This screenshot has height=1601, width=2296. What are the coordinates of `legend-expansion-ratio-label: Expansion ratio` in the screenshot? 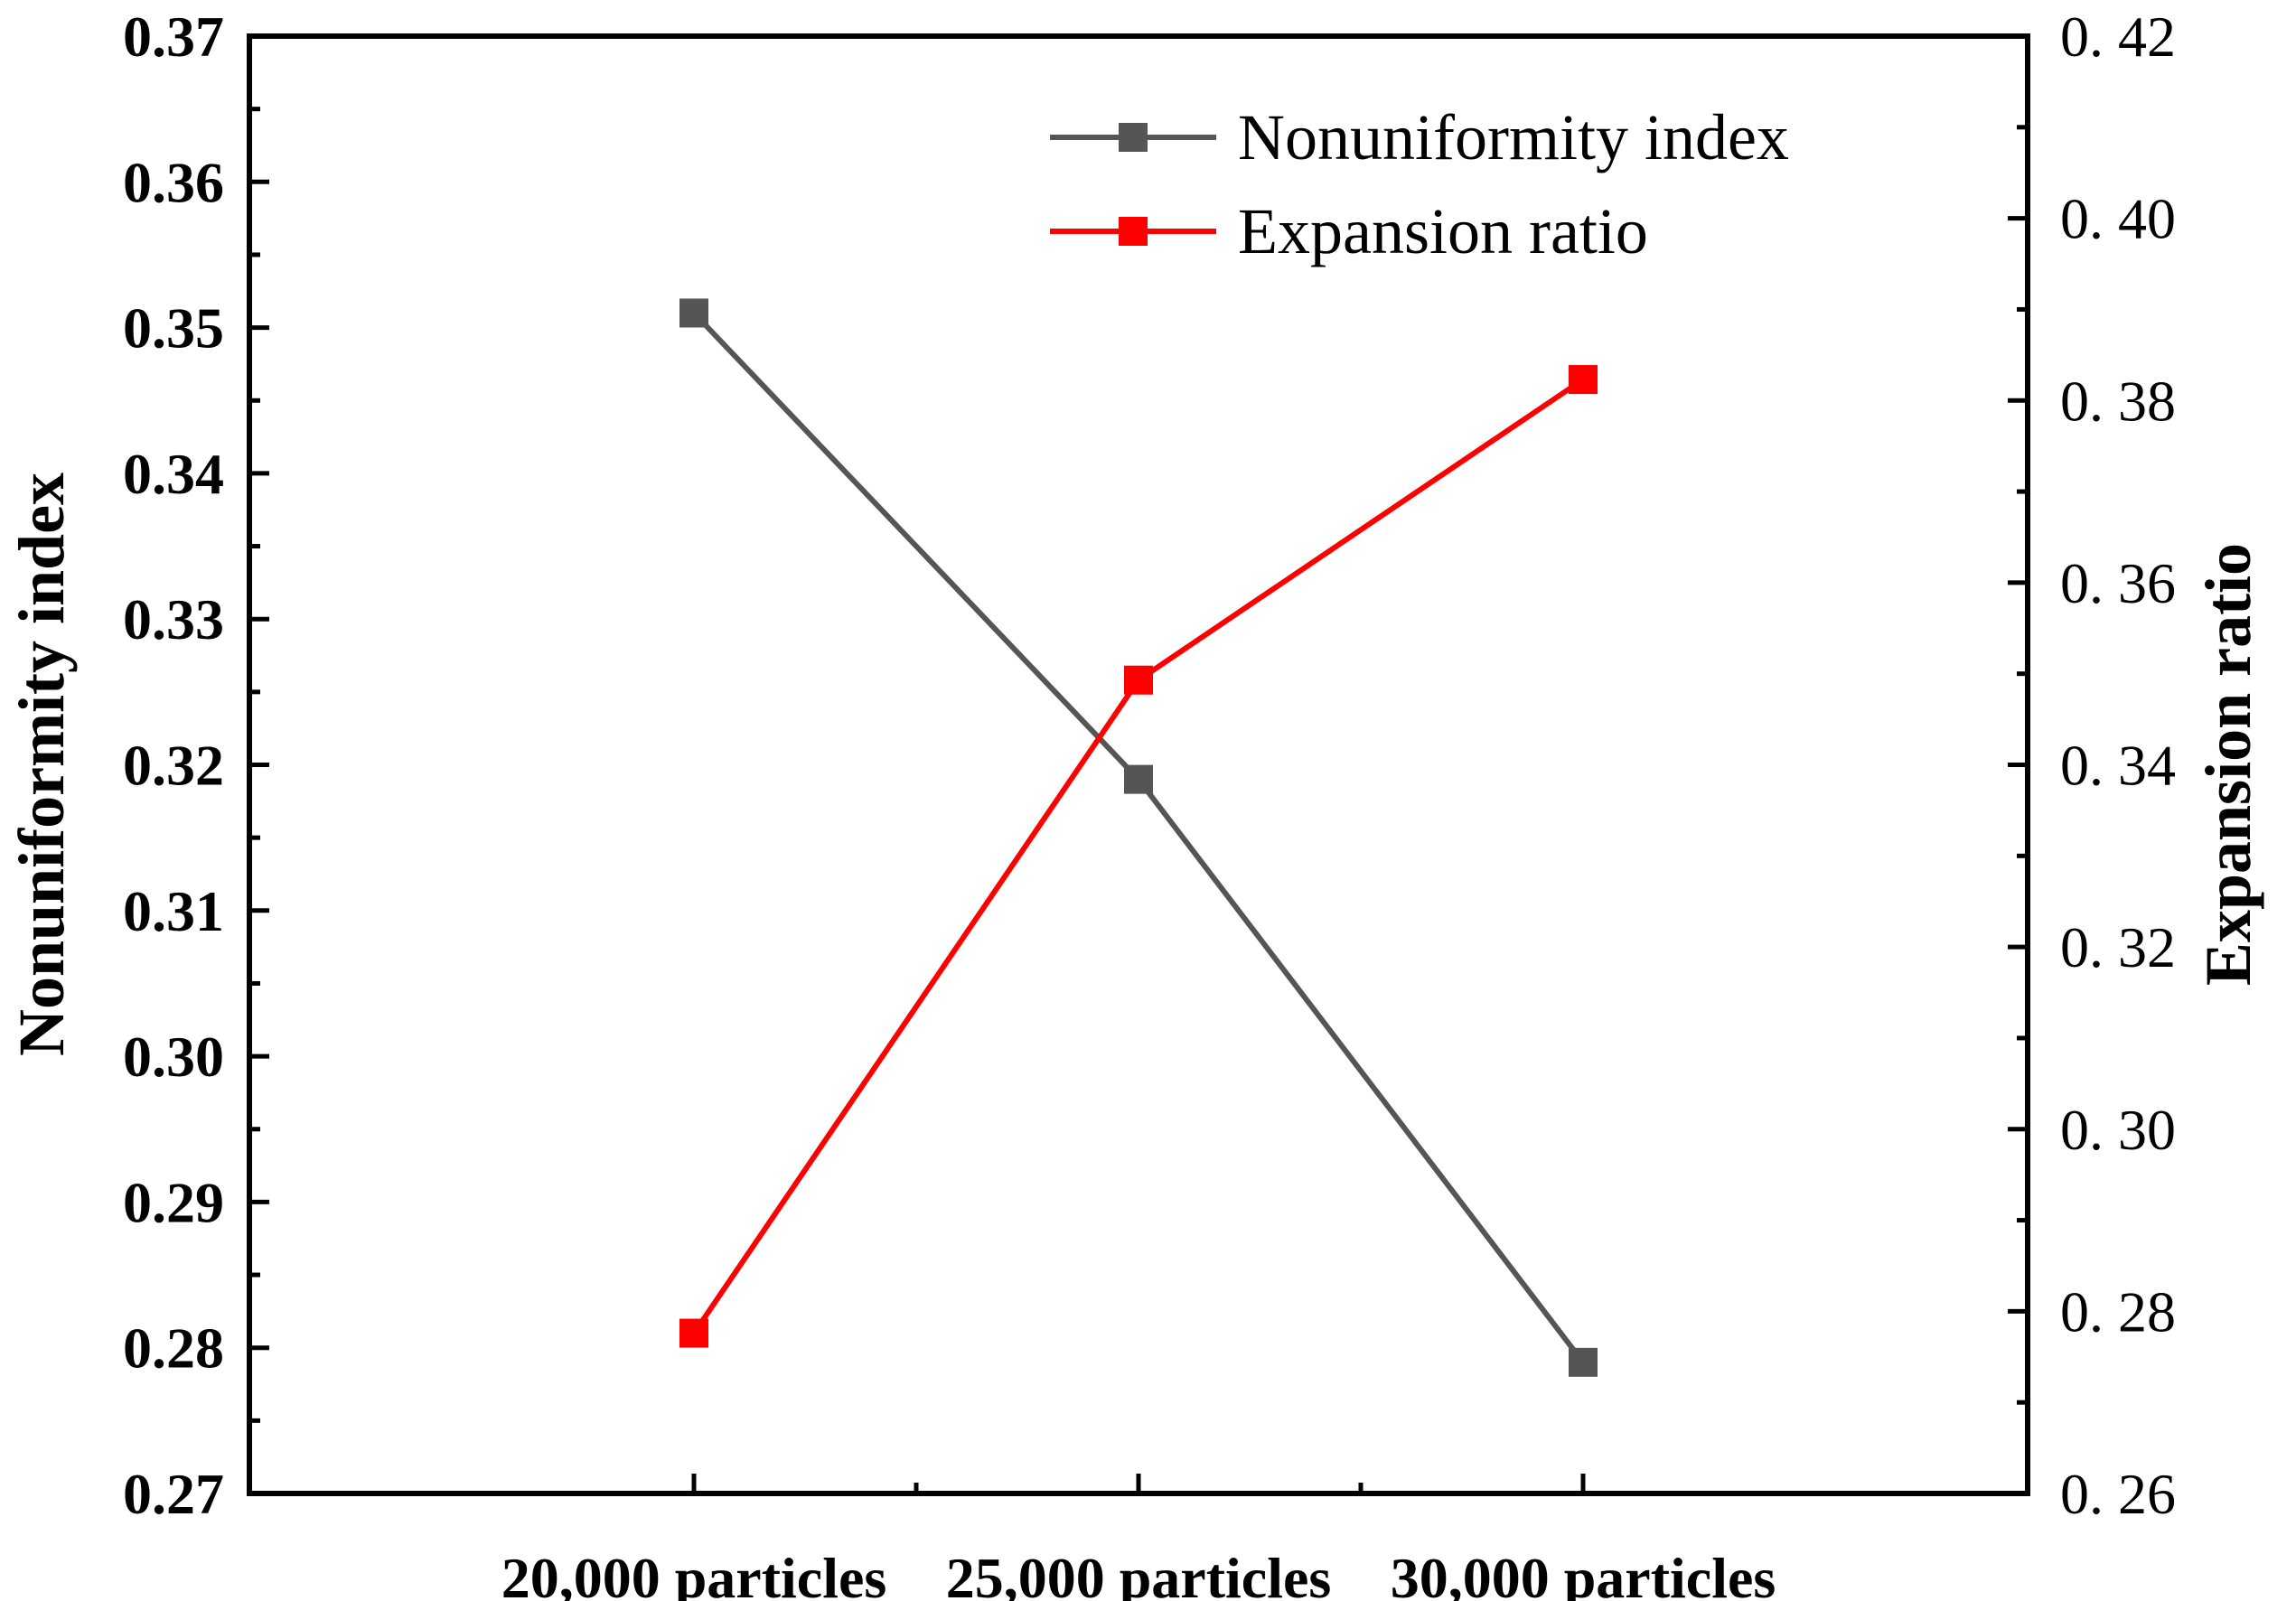 It's located at (1443, 231).